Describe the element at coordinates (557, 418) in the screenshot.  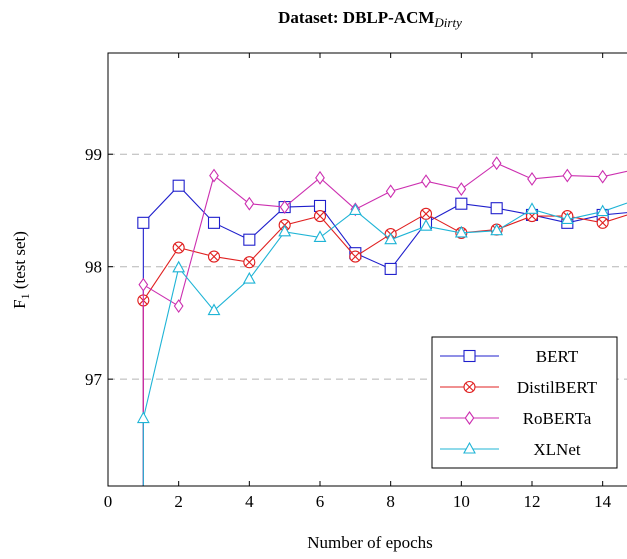
I see `legend-label: RoBERTa` at that location.